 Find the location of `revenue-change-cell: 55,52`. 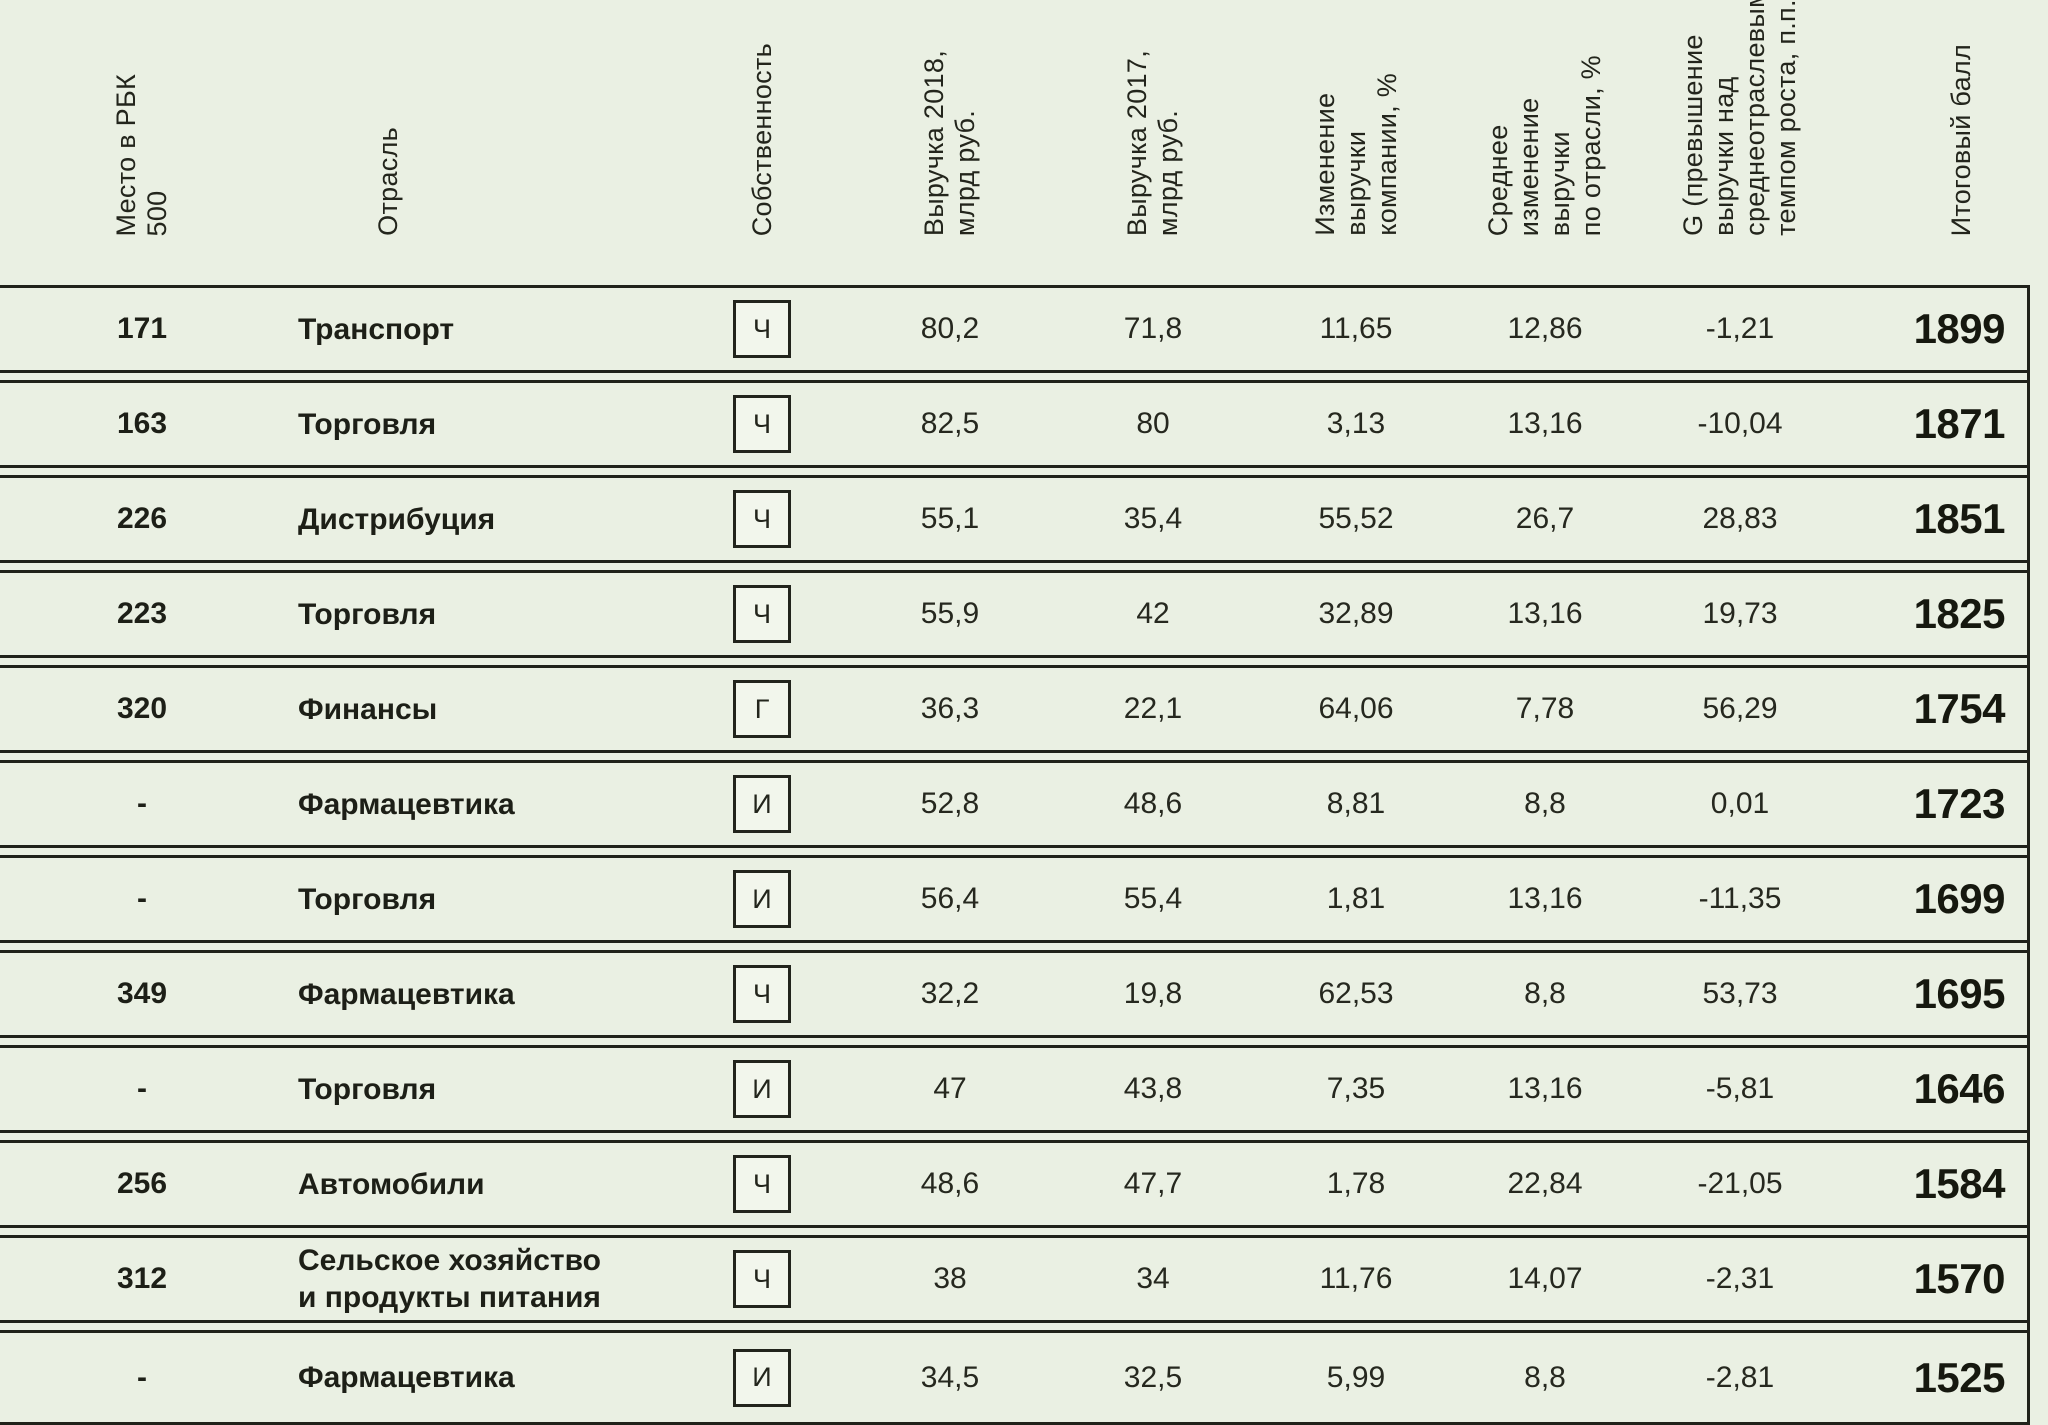

revenue-change-cell: 55,52 is located at coordinates (1356, 519).